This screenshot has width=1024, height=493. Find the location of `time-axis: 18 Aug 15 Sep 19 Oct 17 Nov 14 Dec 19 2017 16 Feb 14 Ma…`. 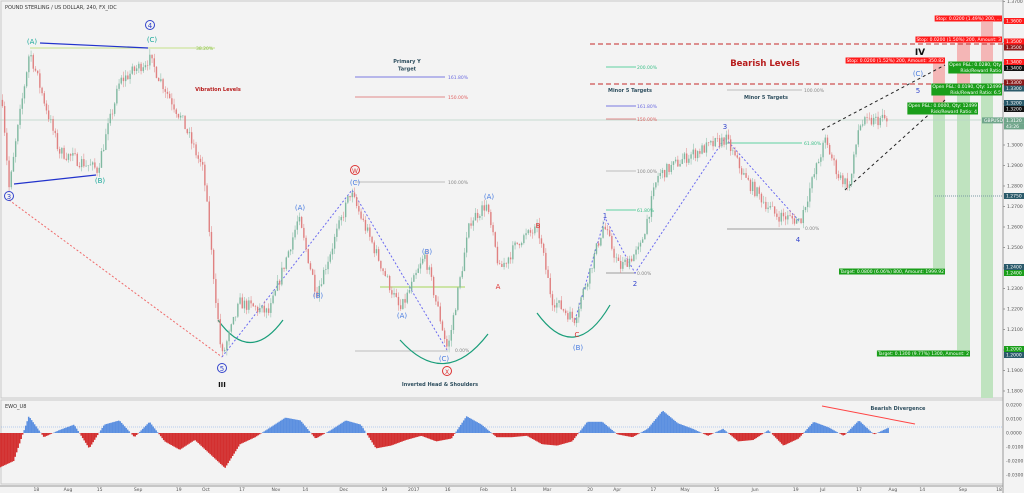

time-axis: 18 Aug 15 Sep 19 Oct 17 Nov 14 Dec 19 2017 16 Feb 14 Ma… is located at coordinates (517, 490).